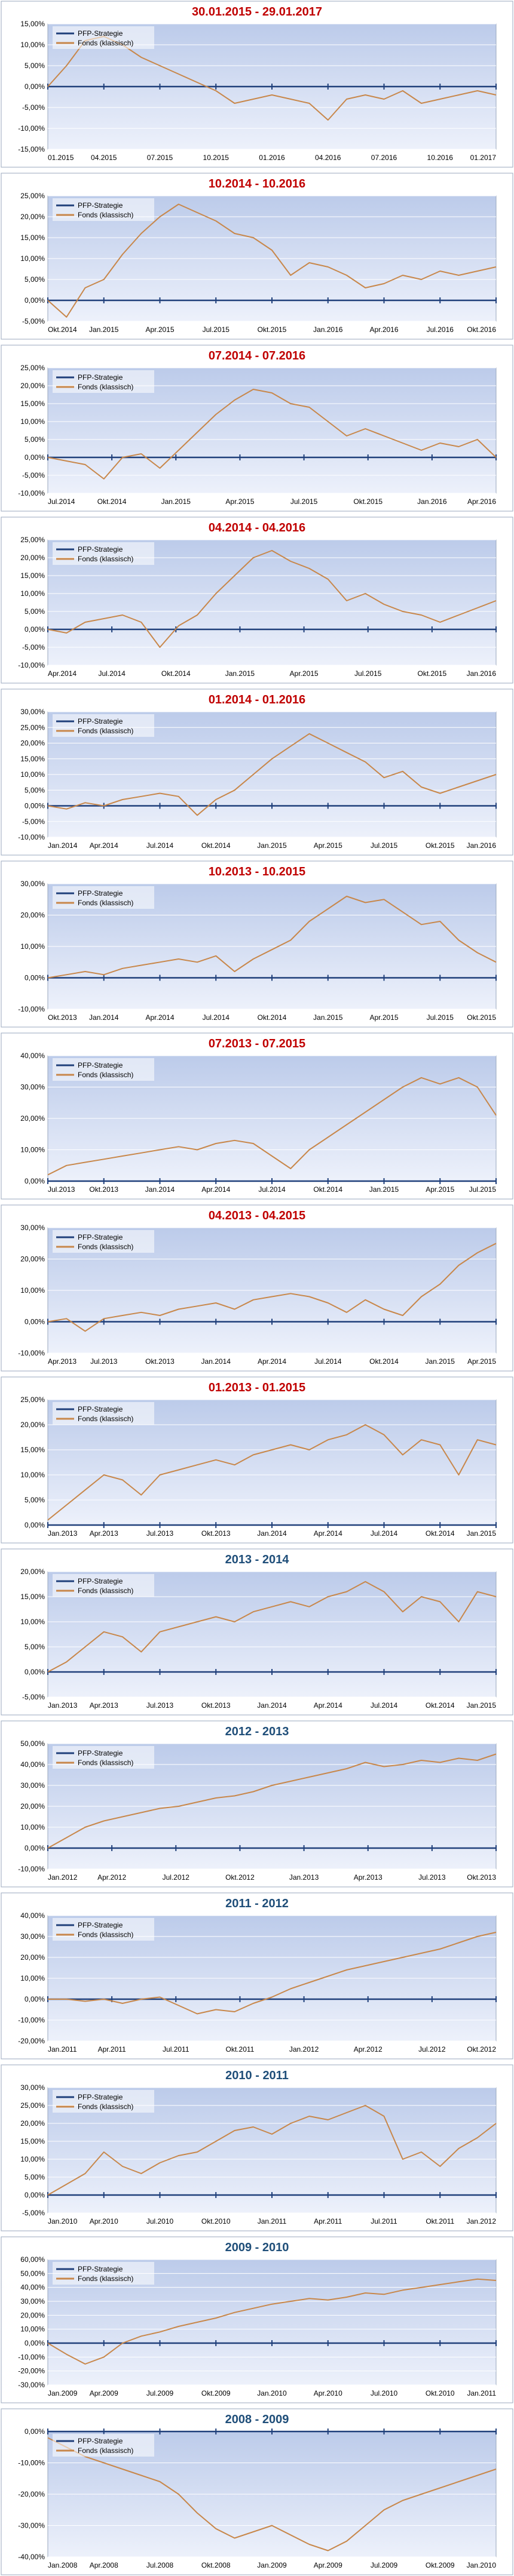  I want to click on chart-title: 01.2014 - 01.2016, so click(257, 699).